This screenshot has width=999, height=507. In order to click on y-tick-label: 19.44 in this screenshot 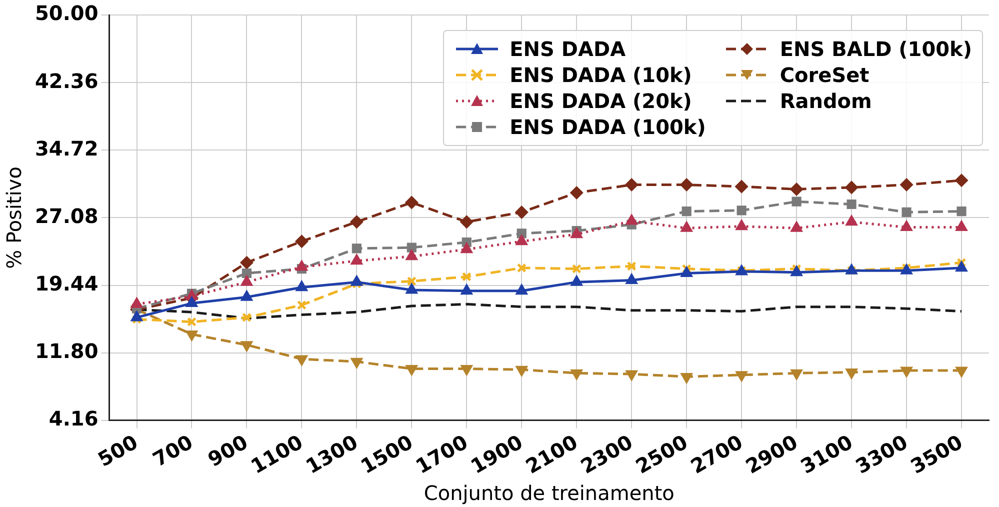, I will do `click(66, 283)`.